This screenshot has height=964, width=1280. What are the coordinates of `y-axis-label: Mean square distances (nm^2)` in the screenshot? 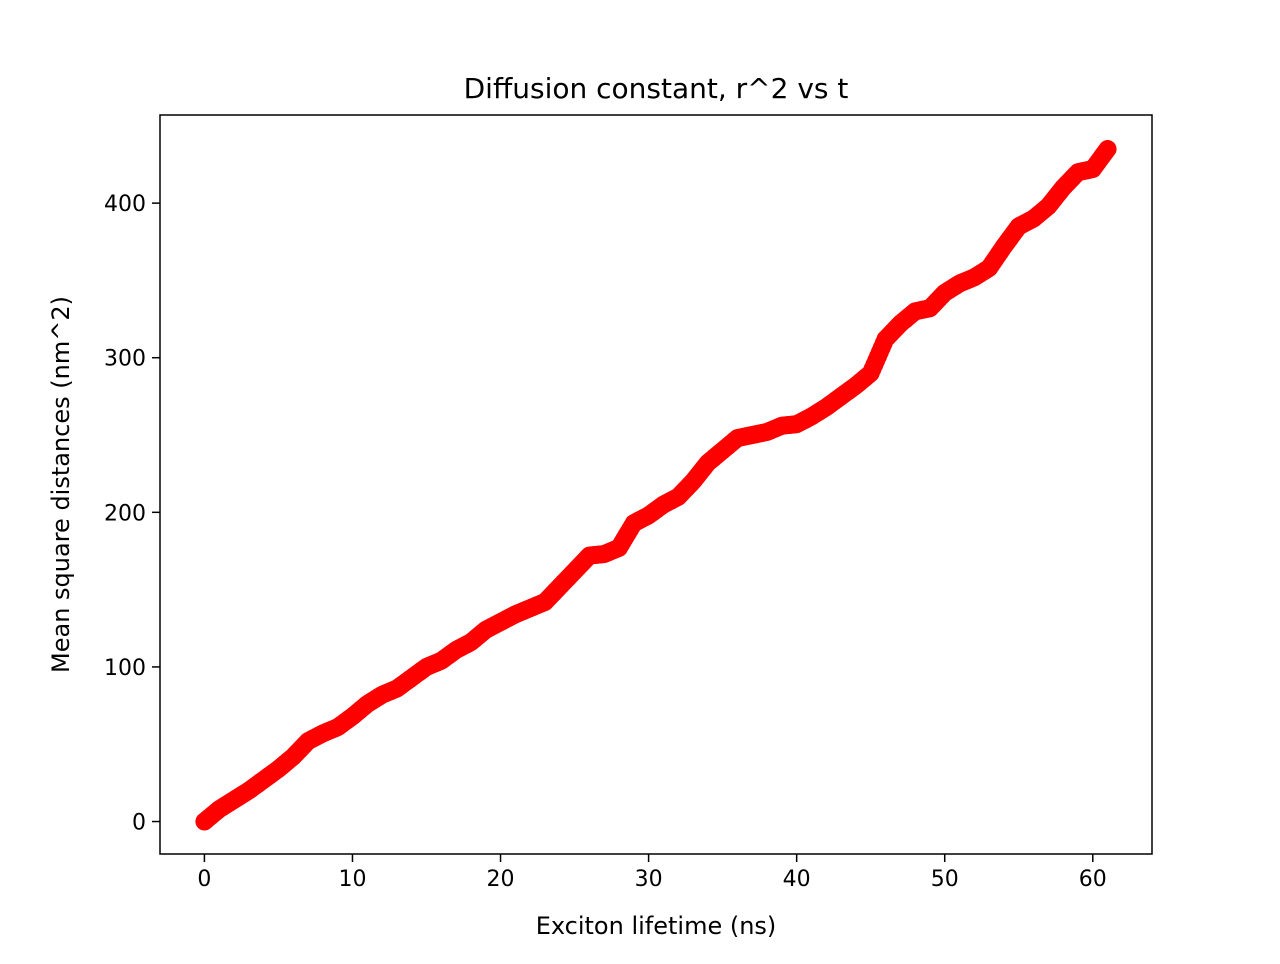 It's located at (61, 484).